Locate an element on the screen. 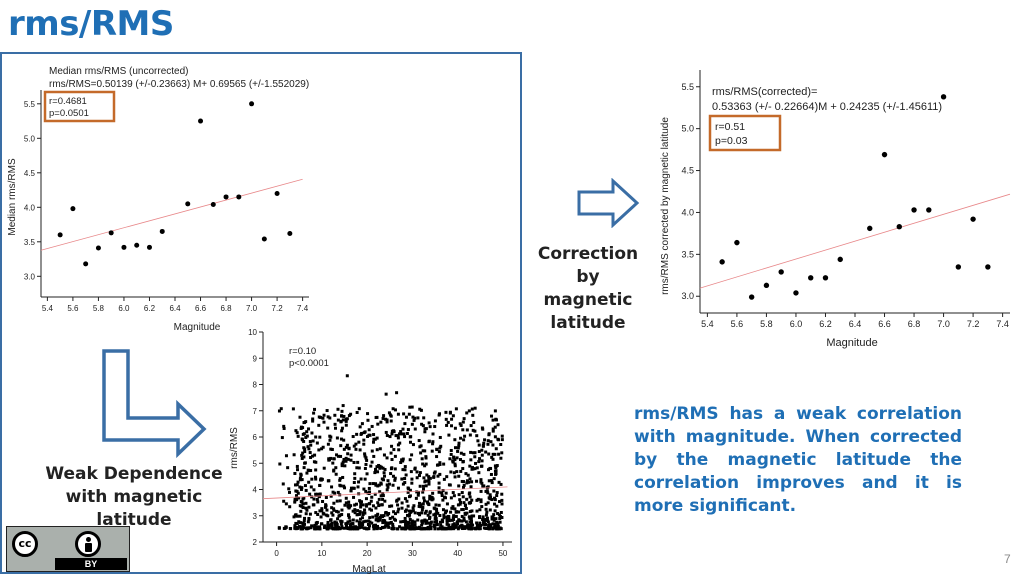 The height and width of the screenshot is (576, 1024). chart1-stats-box is located at coordinates (79, 106).